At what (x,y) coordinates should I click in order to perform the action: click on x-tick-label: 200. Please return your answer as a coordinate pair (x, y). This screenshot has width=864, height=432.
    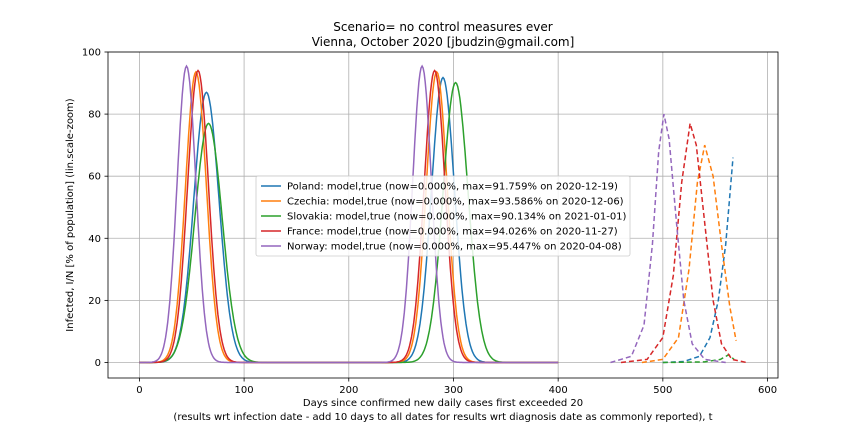
    Looking at the image, I should click on (348, 390).